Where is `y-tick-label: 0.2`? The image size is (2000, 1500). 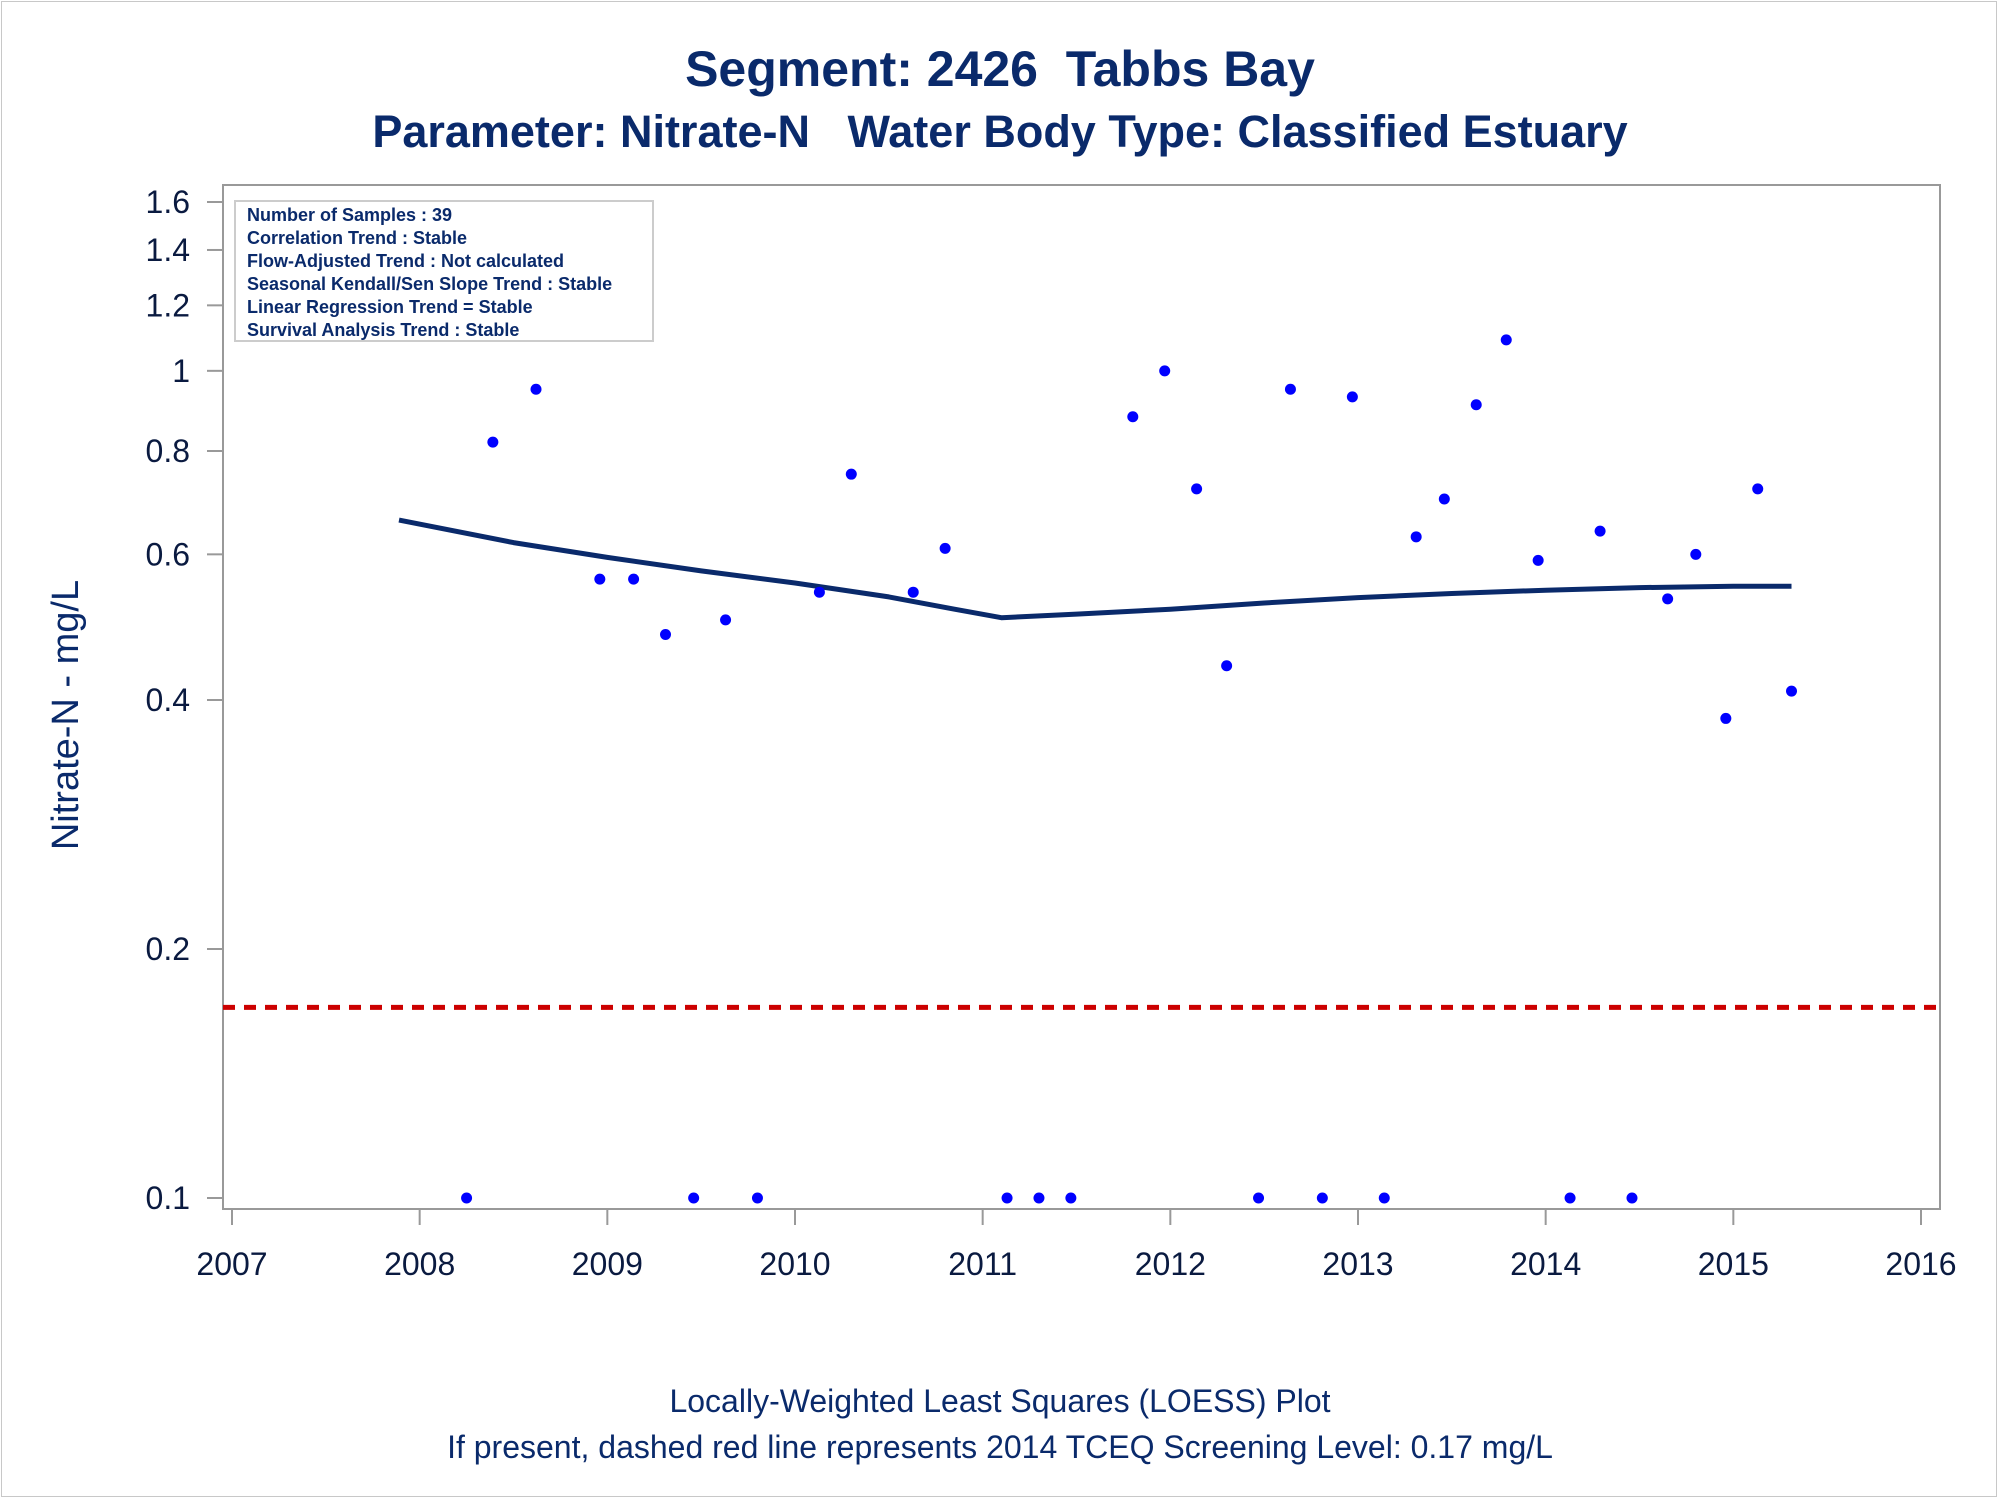
y-tick-label: 0.2 is located at coordinates (168, 949).